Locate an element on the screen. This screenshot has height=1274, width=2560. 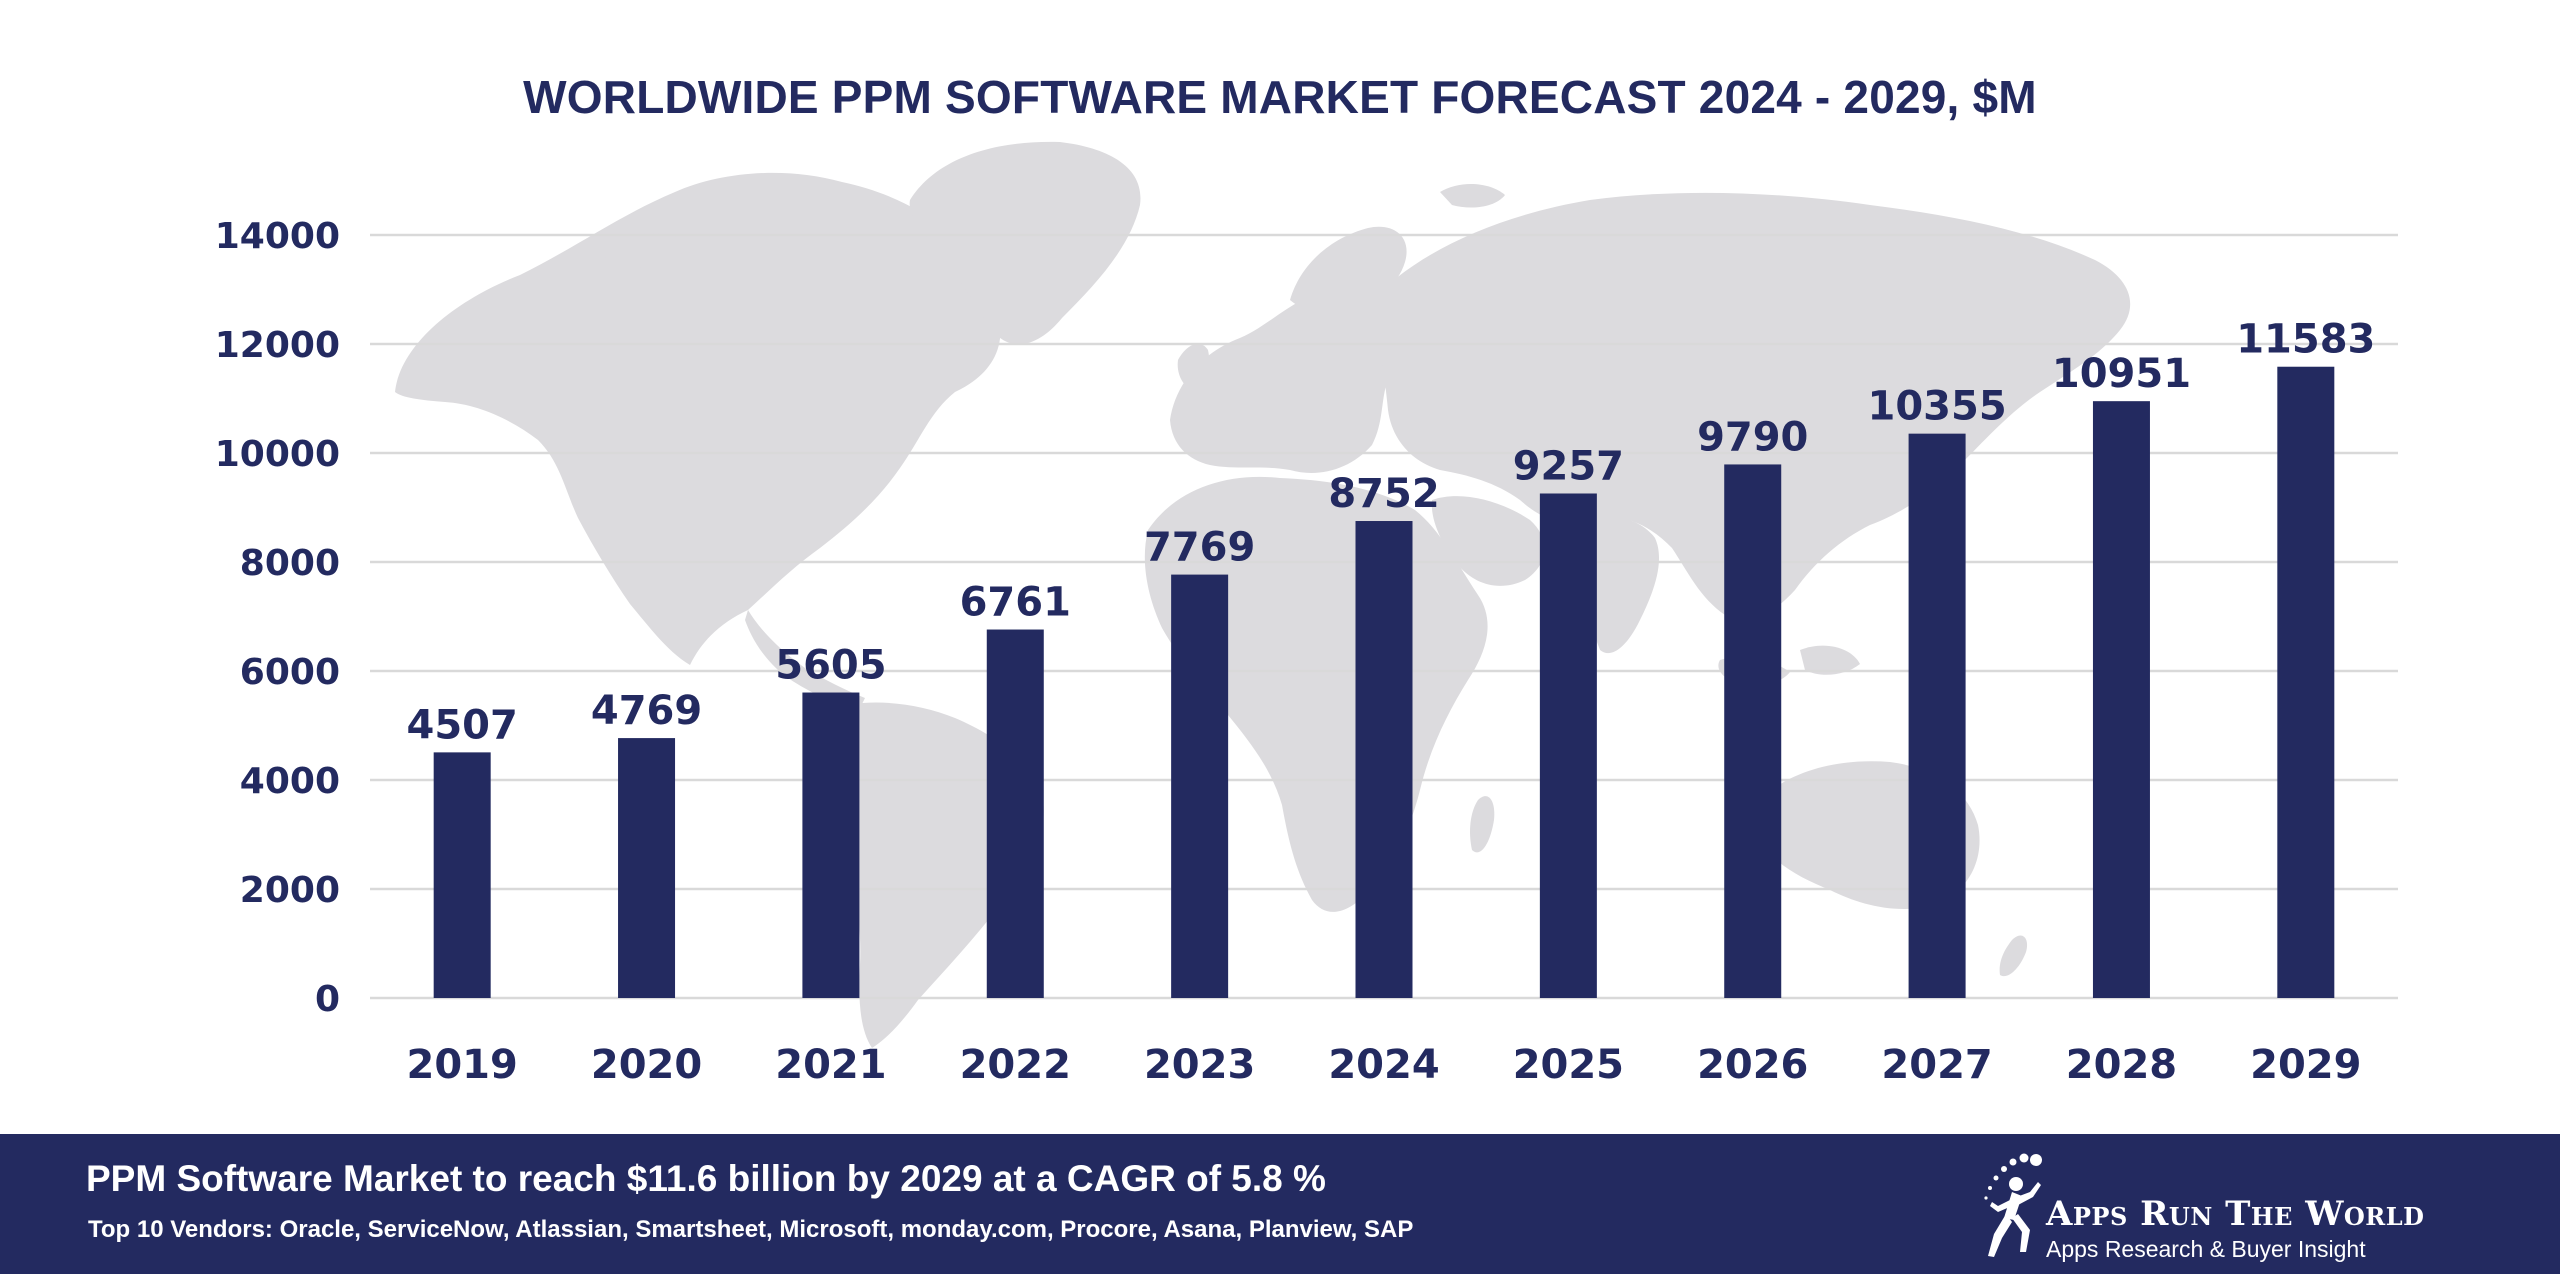
data-label-2028: 10951 is located at coordinates (2121, 374).